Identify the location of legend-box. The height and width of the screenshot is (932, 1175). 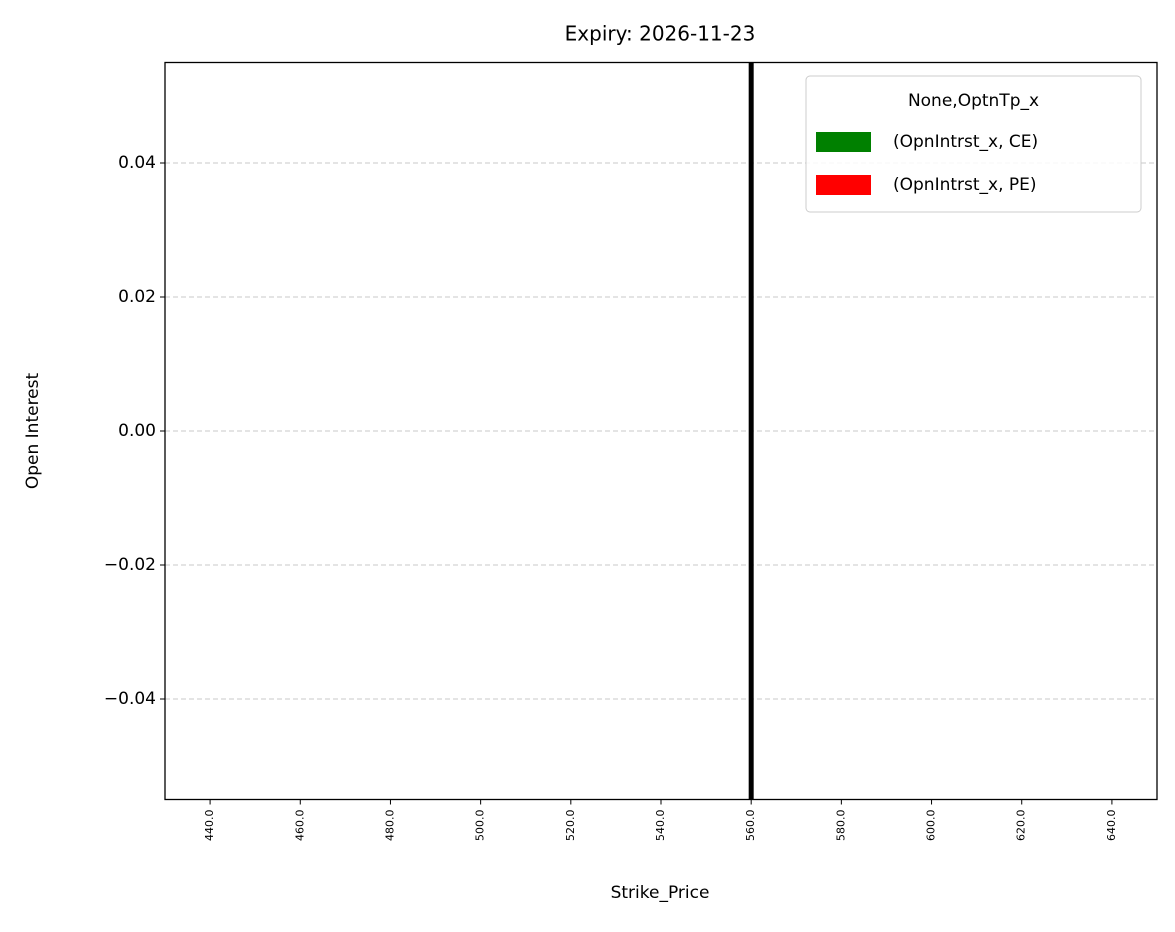
(973, 144).